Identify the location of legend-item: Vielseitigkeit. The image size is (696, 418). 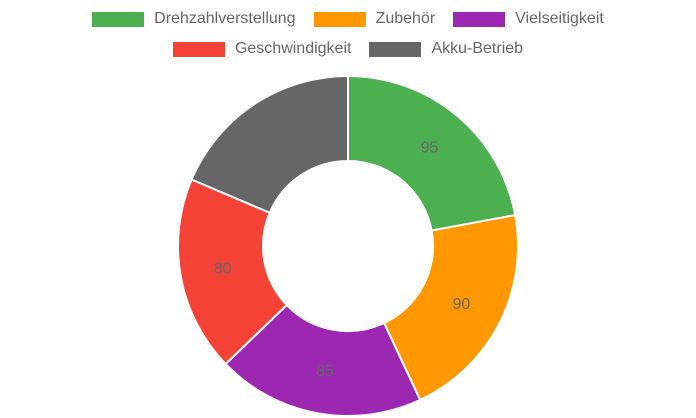
(528, 19).